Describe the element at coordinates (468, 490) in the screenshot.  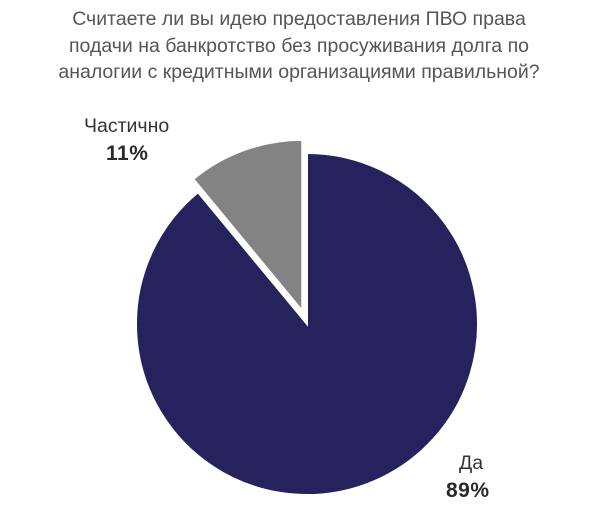
I see `slice-value-da: 89%` at that location.